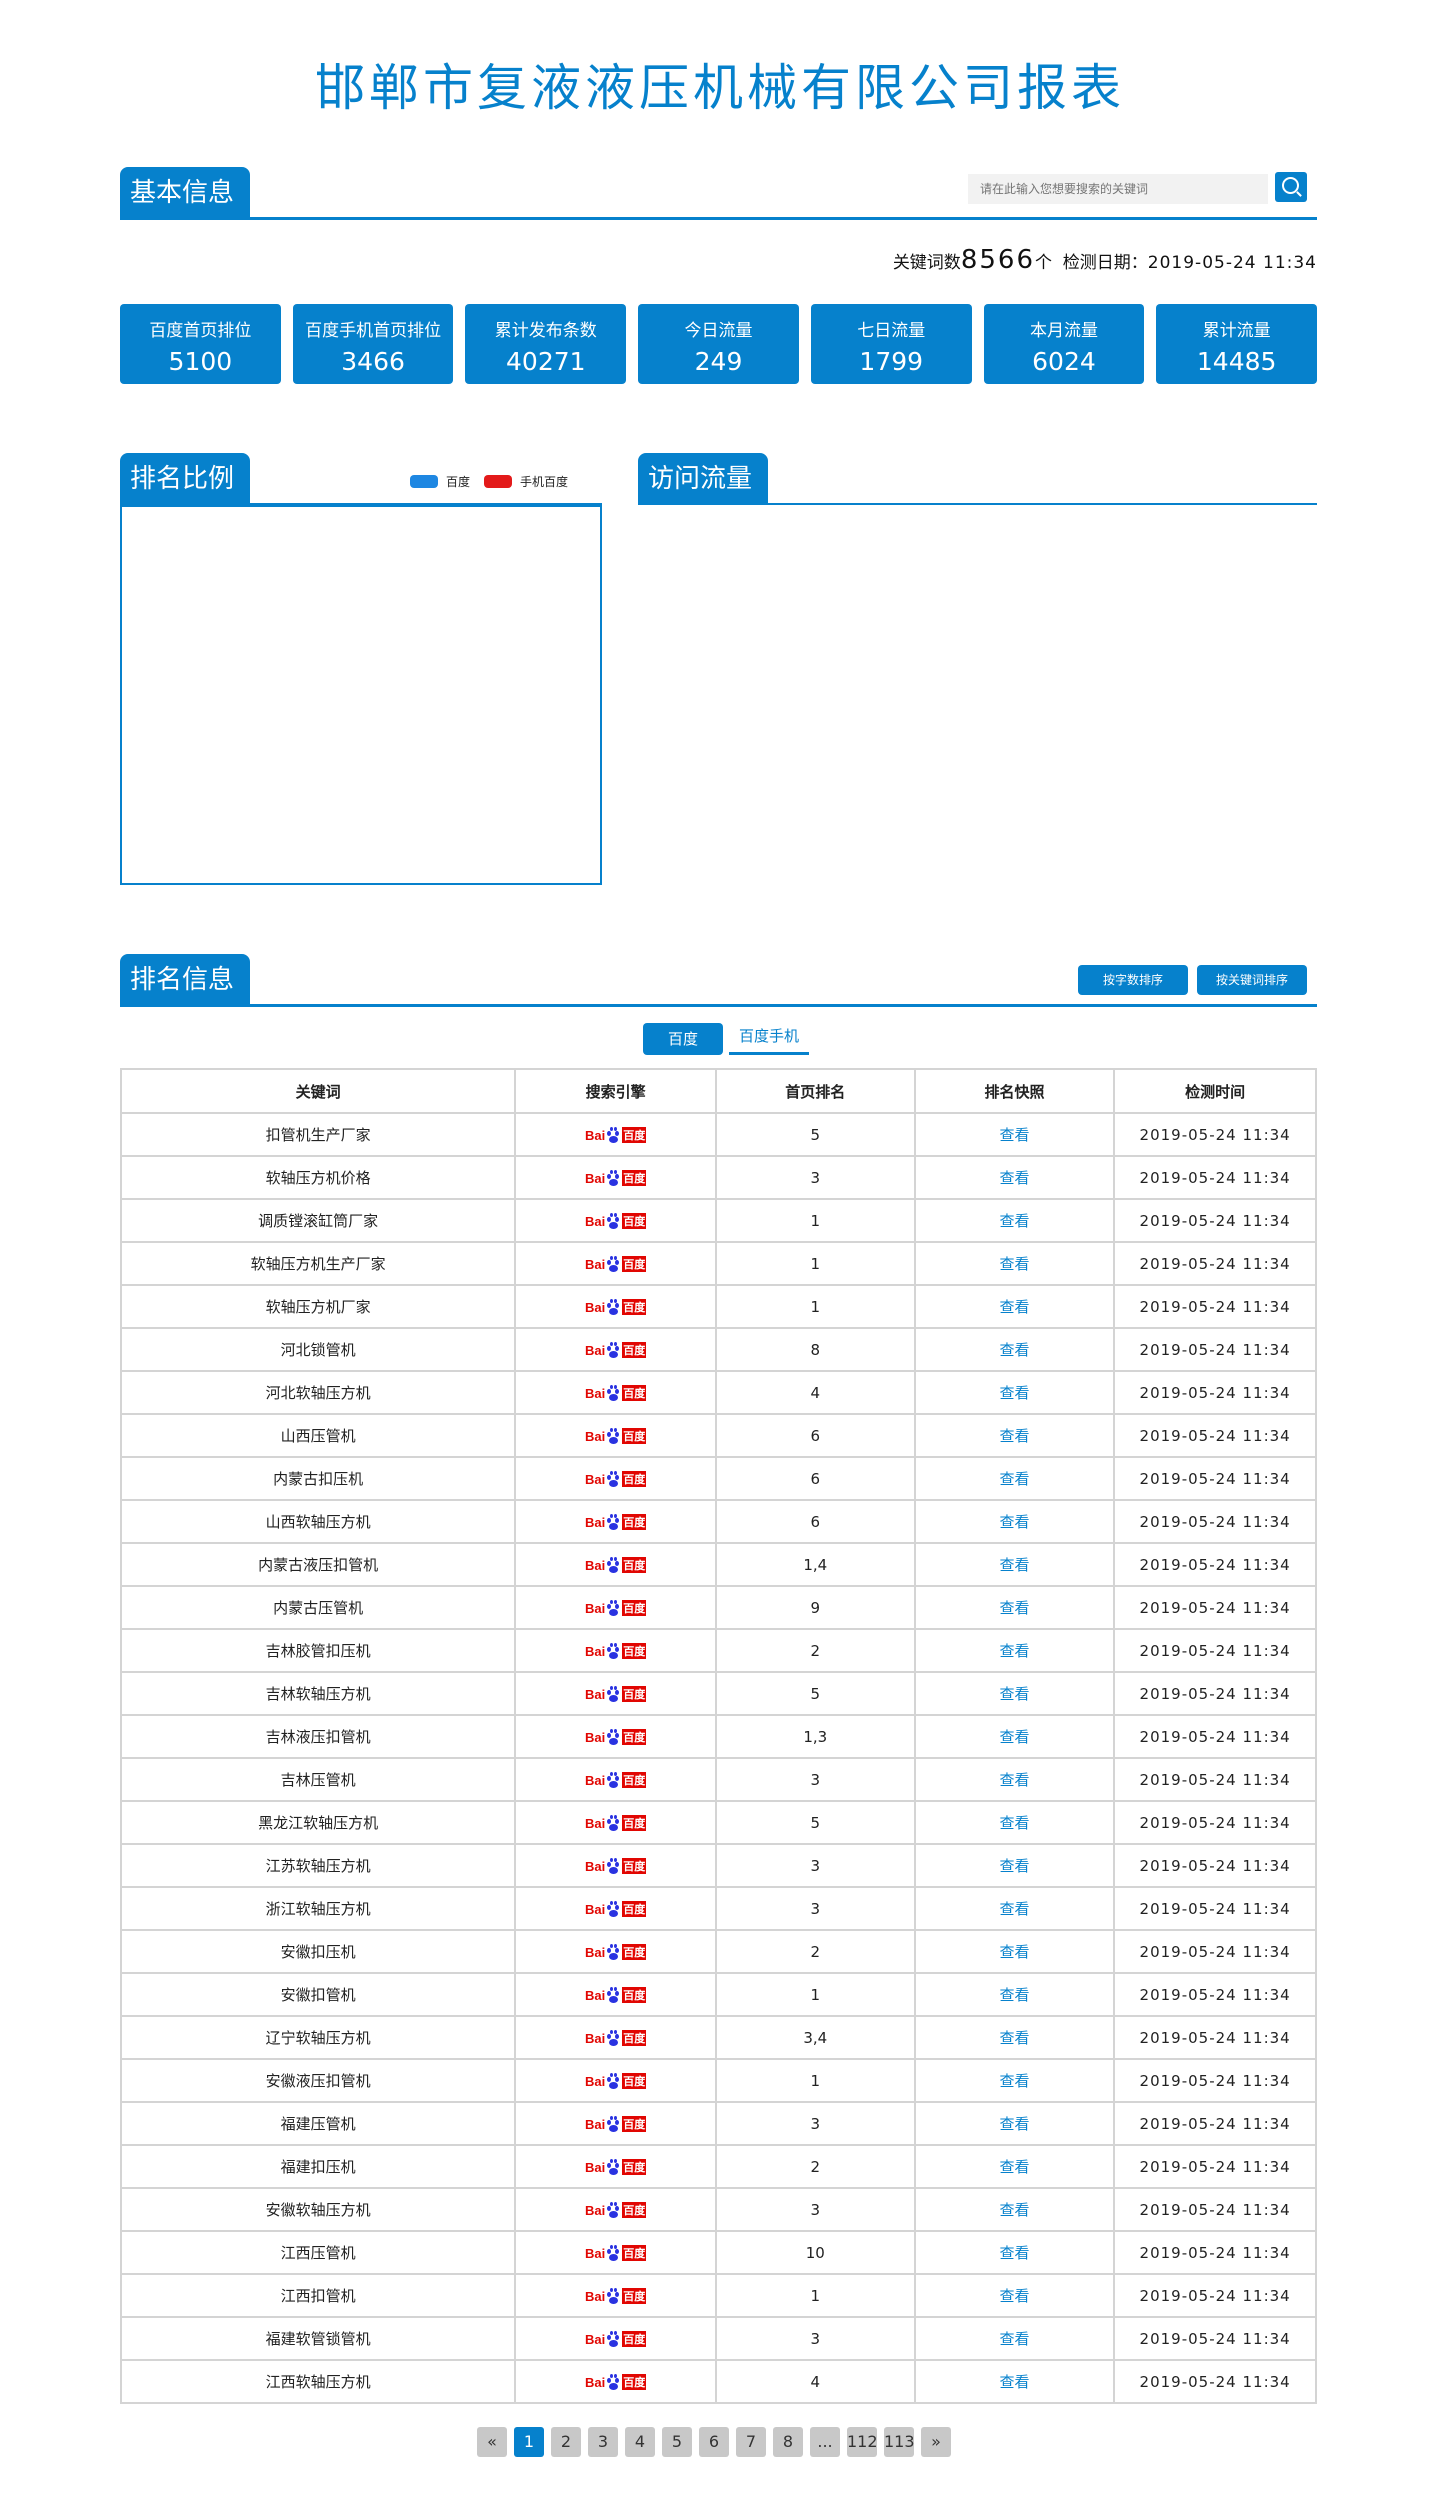 This screenshot has height=2515, width=1440. What do you see at coordinates (815, 1392) in the screenshot?
I see `rank-cell: 4` at bounding box center [815, 1392].